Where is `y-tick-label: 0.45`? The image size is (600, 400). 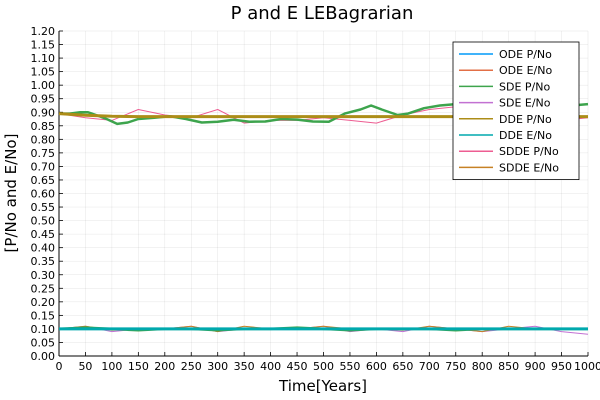 y-tick-label: 0.45 is located at coordinates (43, 234).